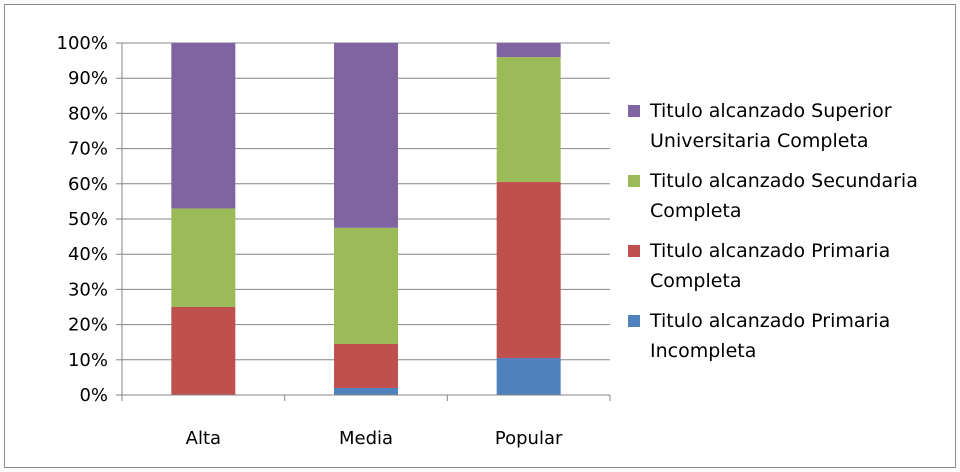  What do you see at coordinates (88, 289) in the screenshot?
I see `y-tick-label: 30%` at bounding box center [88, 289].